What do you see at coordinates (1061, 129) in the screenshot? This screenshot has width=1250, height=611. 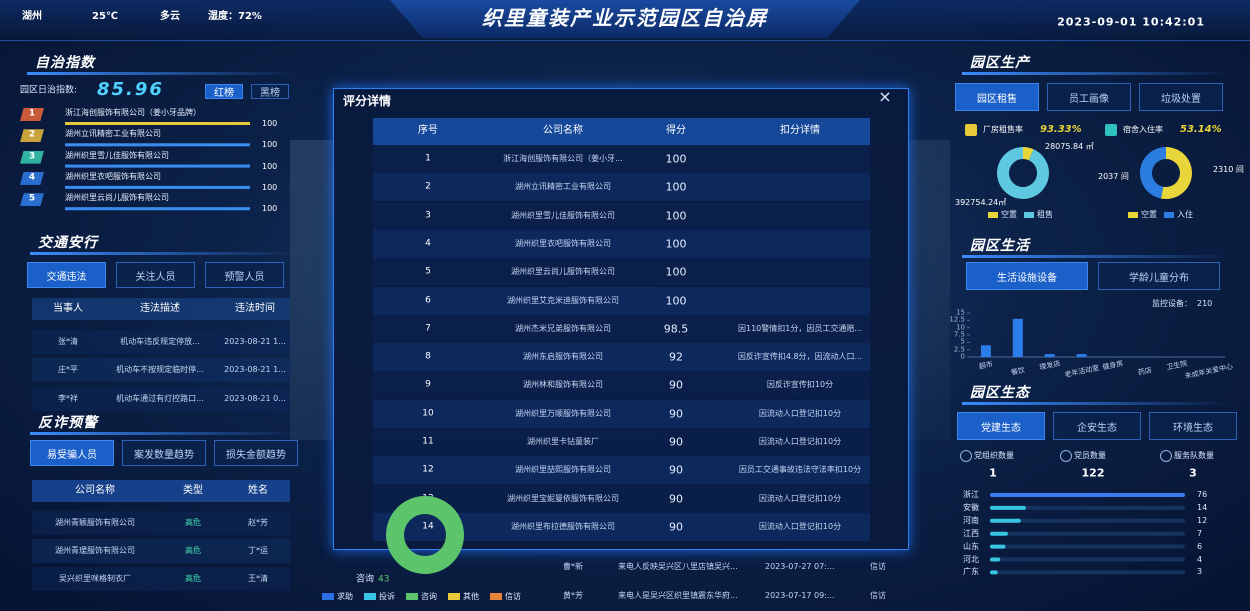 I see `kpi-value: 93.33%` at bounding box center [1061, 129].